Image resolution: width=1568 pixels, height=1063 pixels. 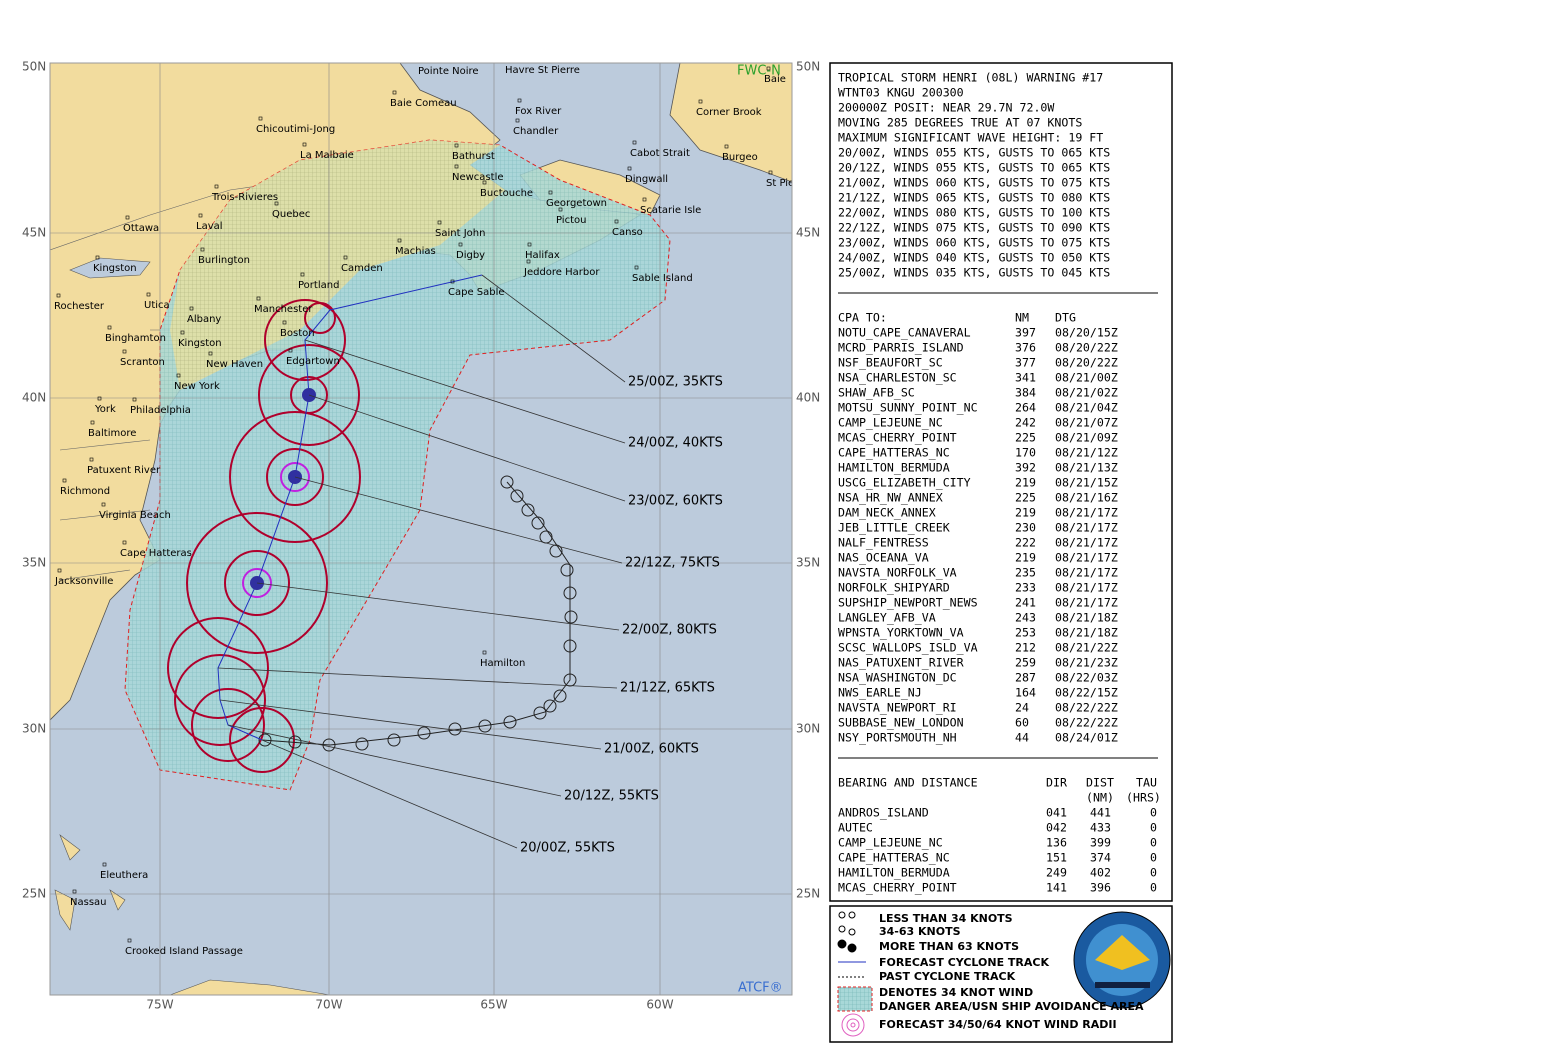 I want to click on warning-line: 21/00Z, WINDS 060 KTS, GUSTS TO 075 KTS, so click(x=974, y=183).